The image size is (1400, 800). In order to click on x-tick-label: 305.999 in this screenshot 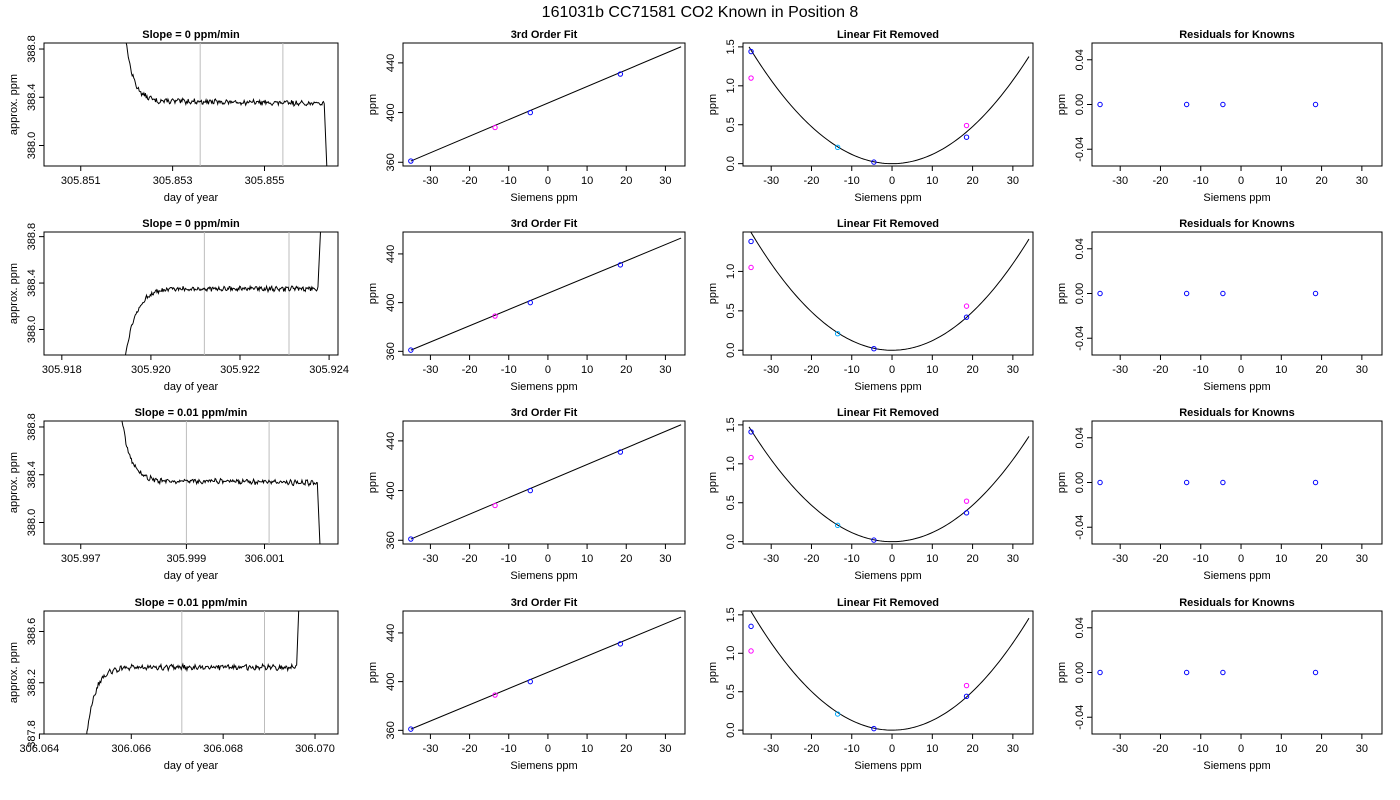, I will do `click(187, 559)`.